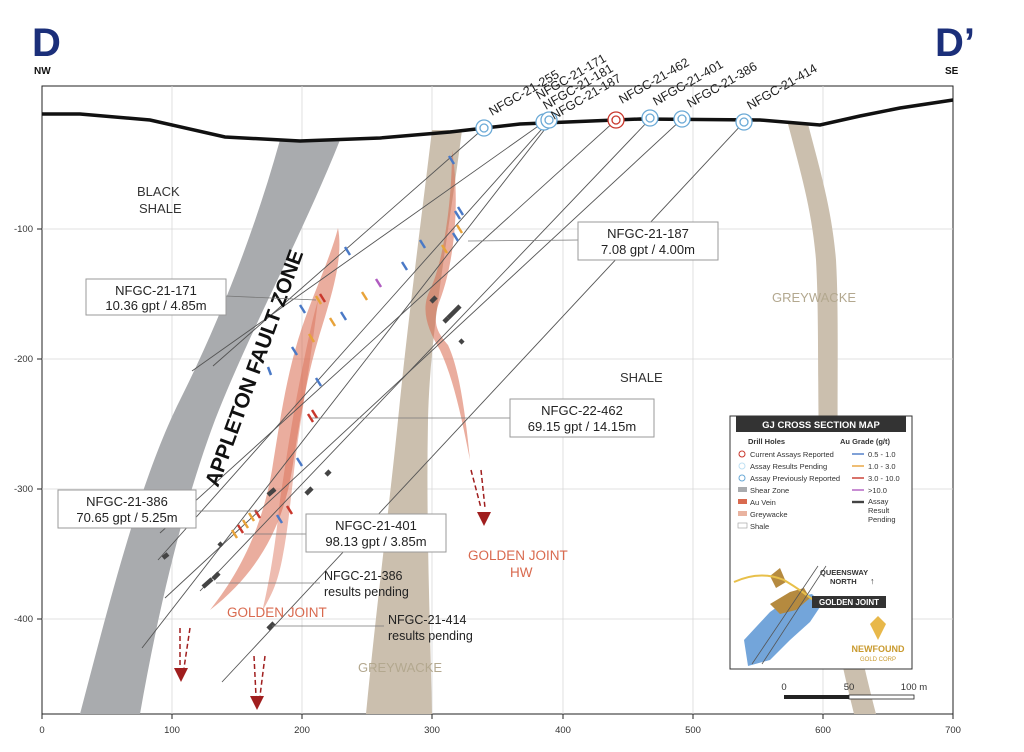  Describe the element at coordinates (582, 410) in the screenshot. I see `callout-hole: NFGC-22-462` at that location.